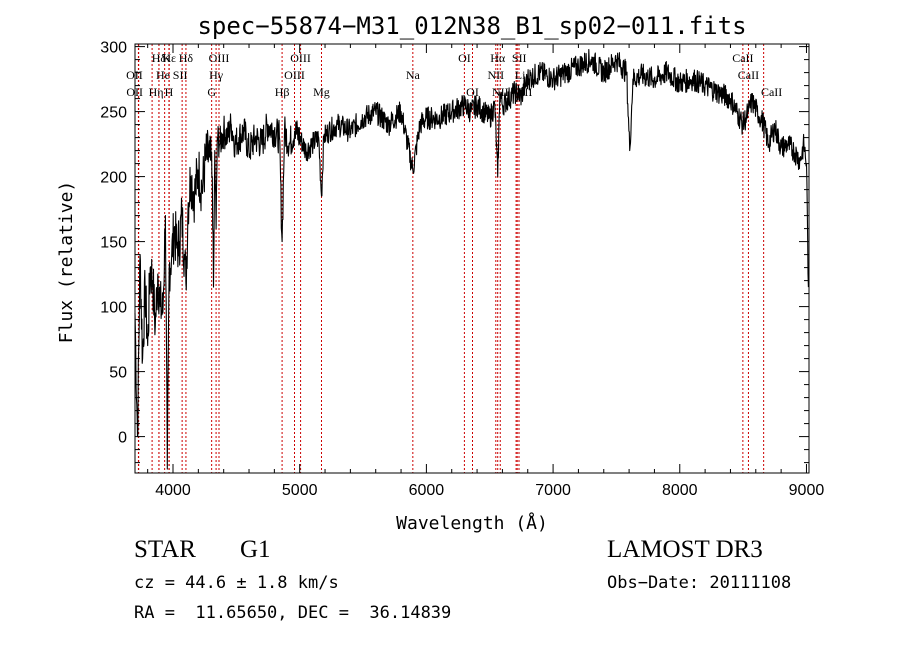 Image resolution: width=900 pixels, height=649 pixels. I want to click on y-tick-label: 0, so click(122, 438).